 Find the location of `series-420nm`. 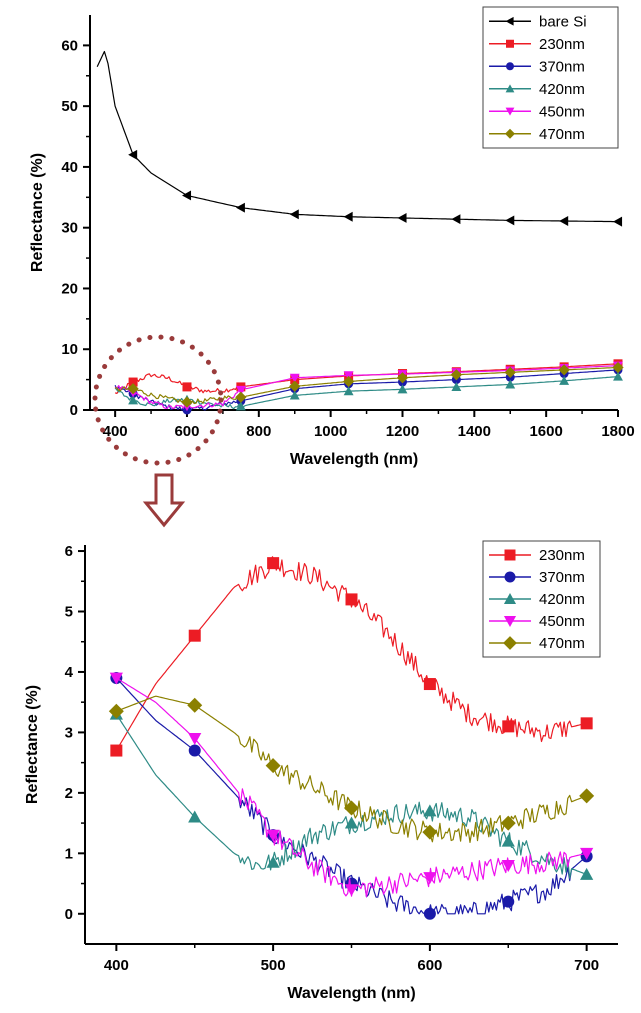

series-420nm is located at coordinates (351, 793).